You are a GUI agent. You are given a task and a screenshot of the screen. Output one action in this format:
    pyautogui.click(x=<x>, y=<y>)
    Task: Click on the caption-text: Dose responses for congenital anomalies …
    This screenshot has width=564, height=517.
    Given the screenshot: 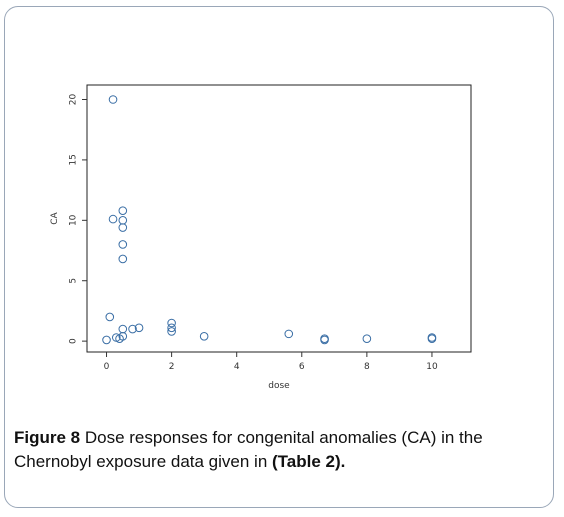 What is the action you would take?
    pyautogui.click(x=248, y=449)
    